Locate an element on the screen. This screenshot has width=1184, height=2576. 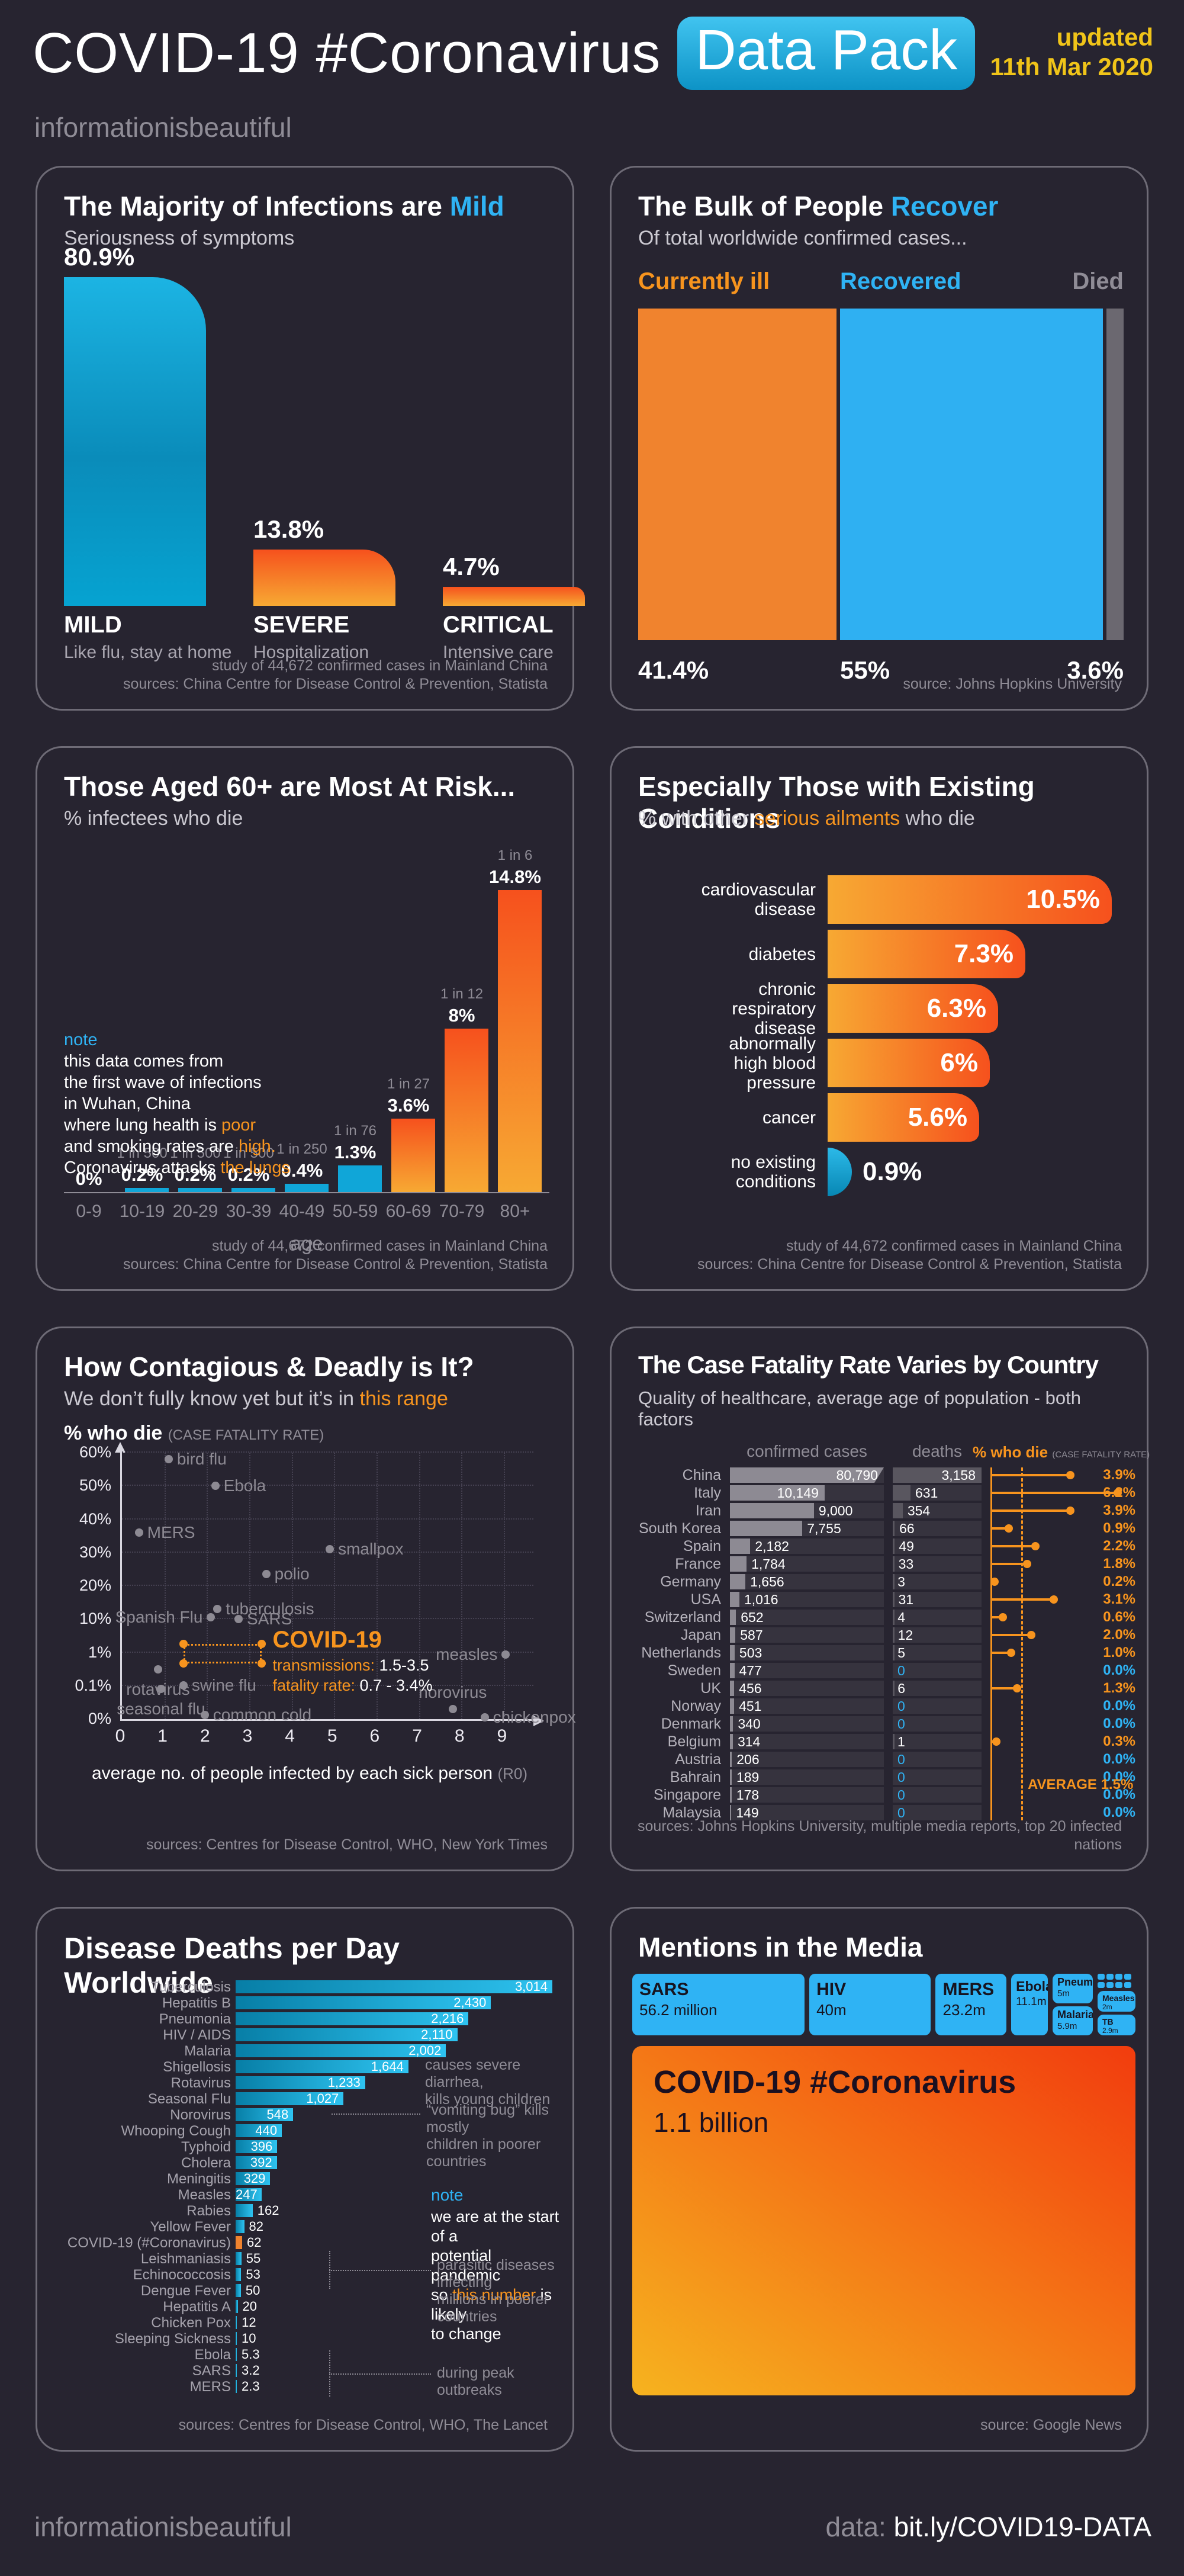
annotation-leader-line is located at coordinates (380, 2374).